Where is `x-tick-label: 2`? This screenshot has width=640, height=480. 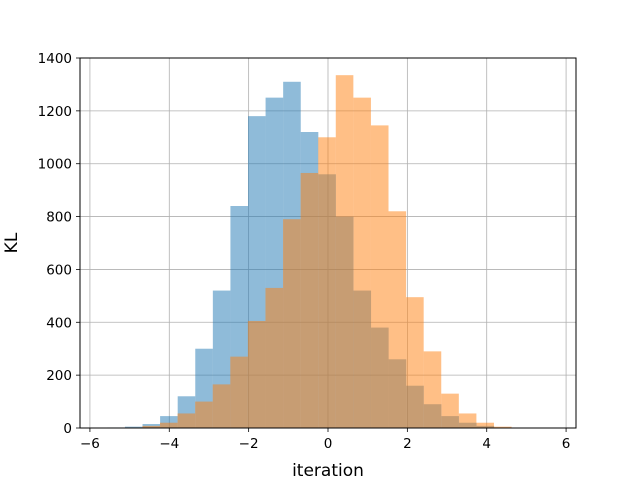
x-tick-label: 2 is located at coordinates (407, 444).